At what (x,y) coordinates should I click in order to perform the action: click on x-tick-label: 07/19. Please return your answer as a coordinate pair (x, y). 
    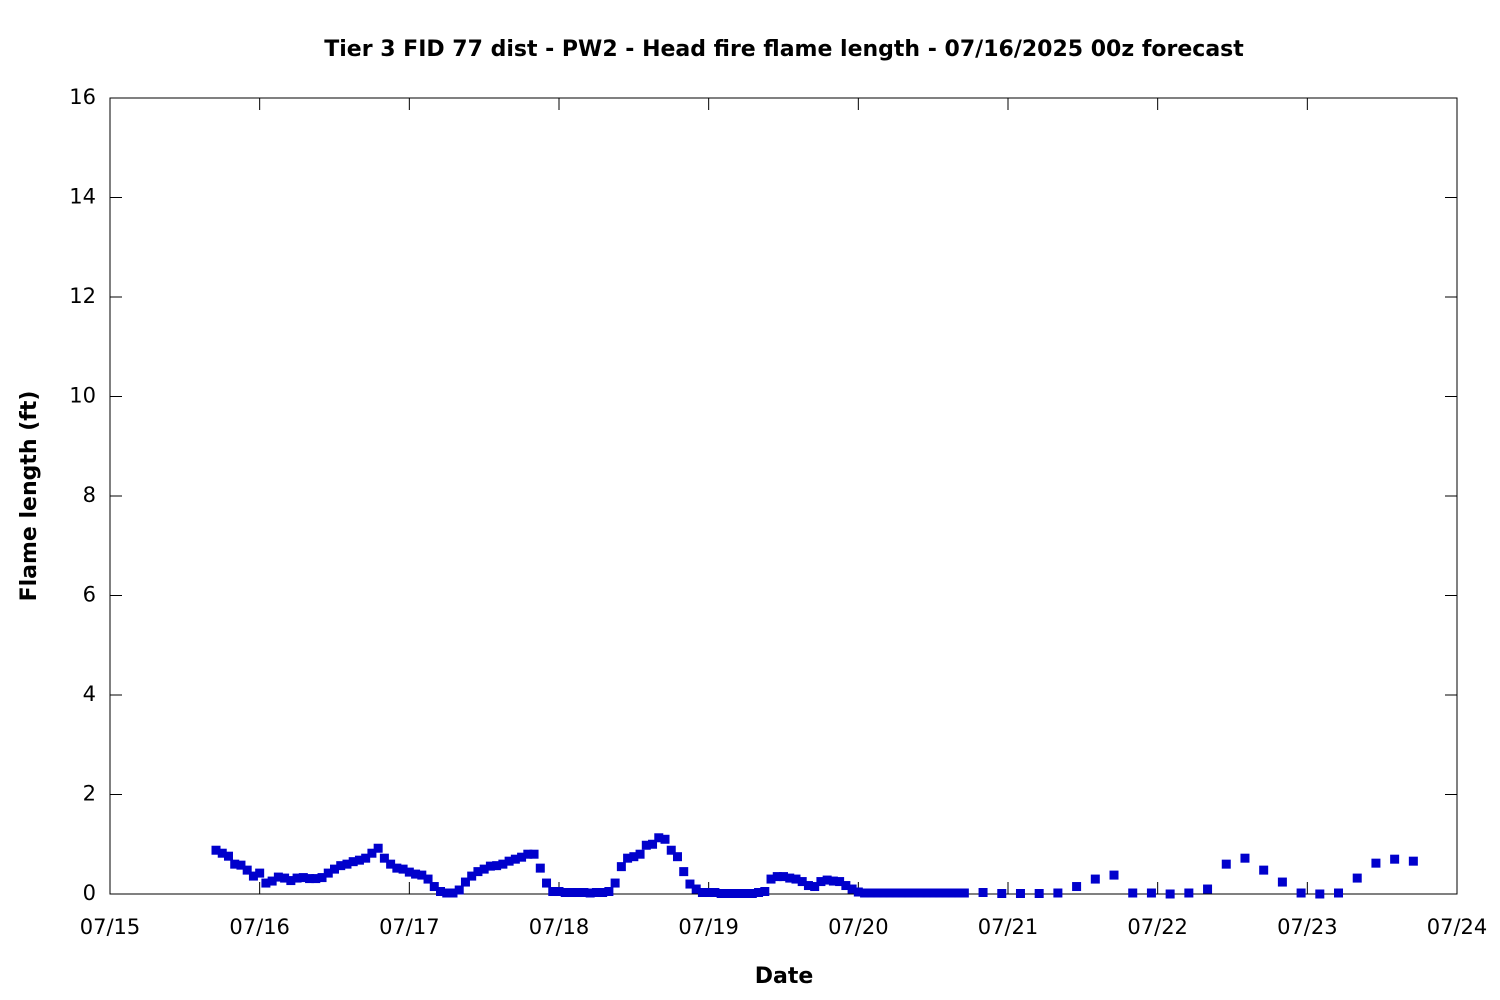
    Looking at the image, I should click on (708, 927).